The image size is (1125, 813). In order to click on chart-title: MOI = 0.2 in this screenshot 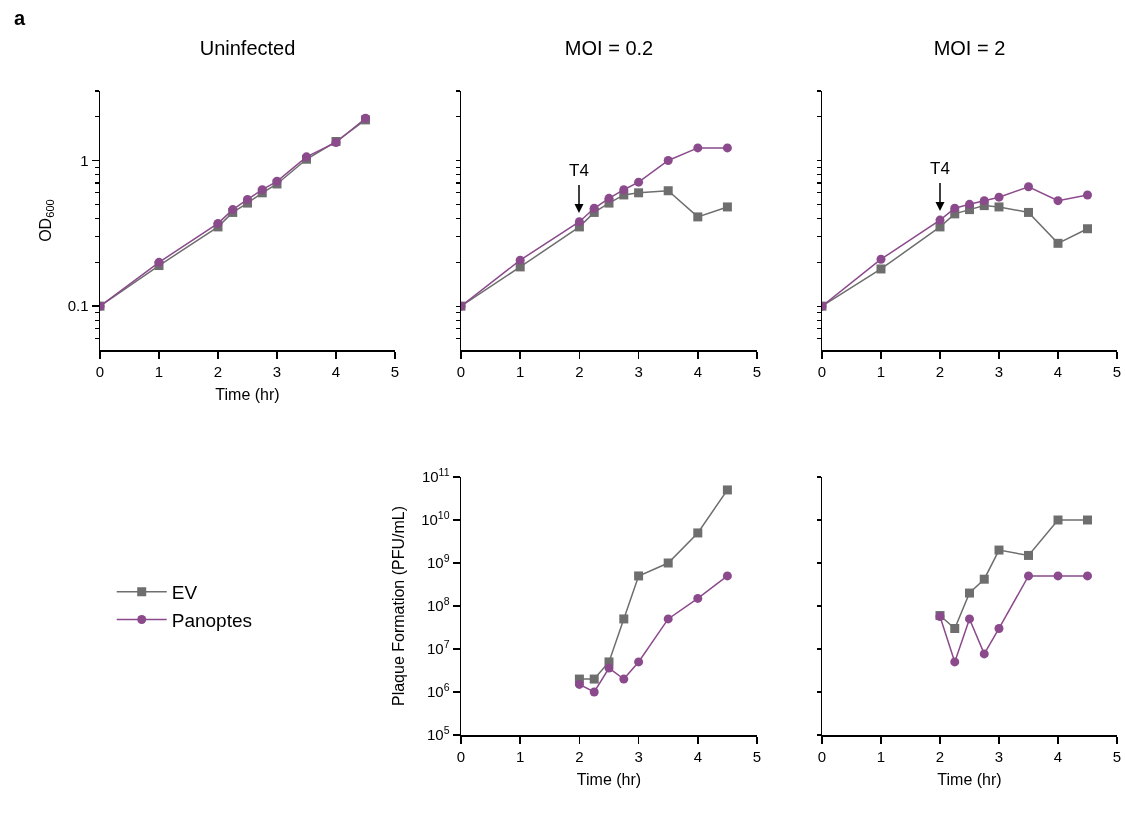, I will do `click(609, 48)`.